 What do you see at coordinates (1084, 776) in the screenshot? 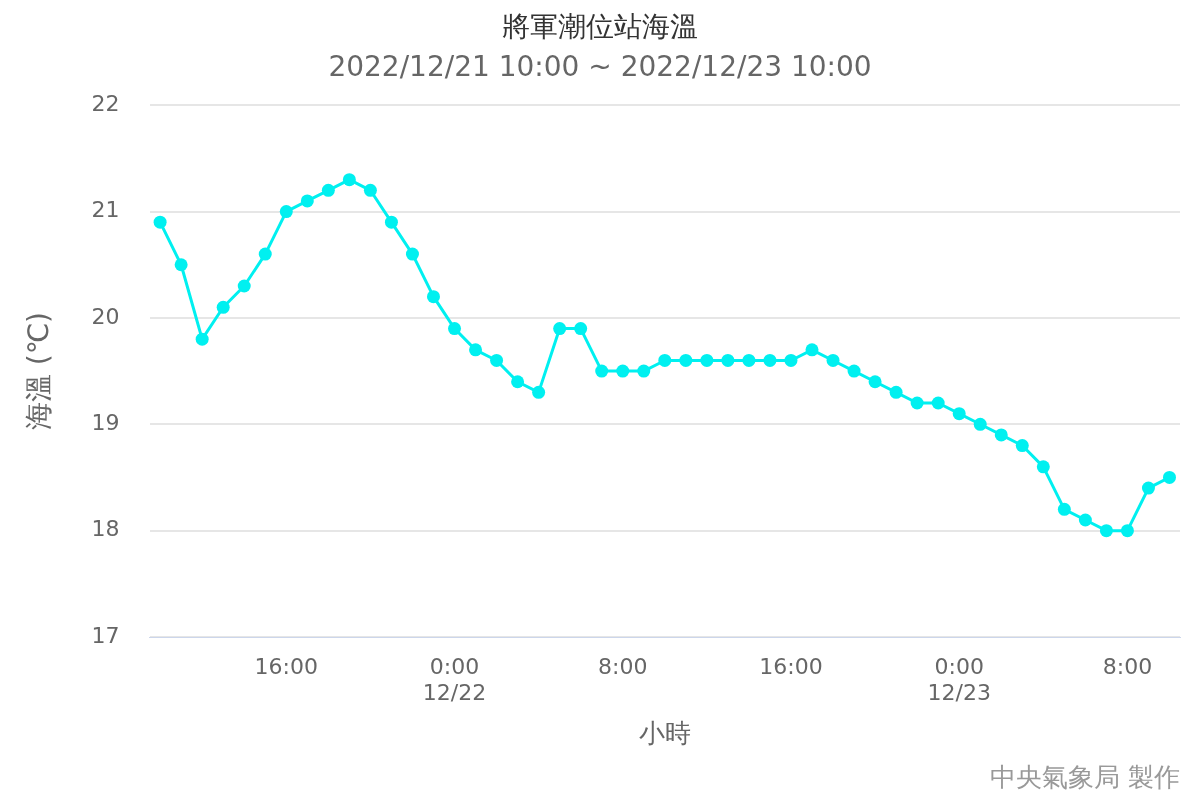
I see `text: 中央氣象局 製作` at bounding box center [1084, 776].